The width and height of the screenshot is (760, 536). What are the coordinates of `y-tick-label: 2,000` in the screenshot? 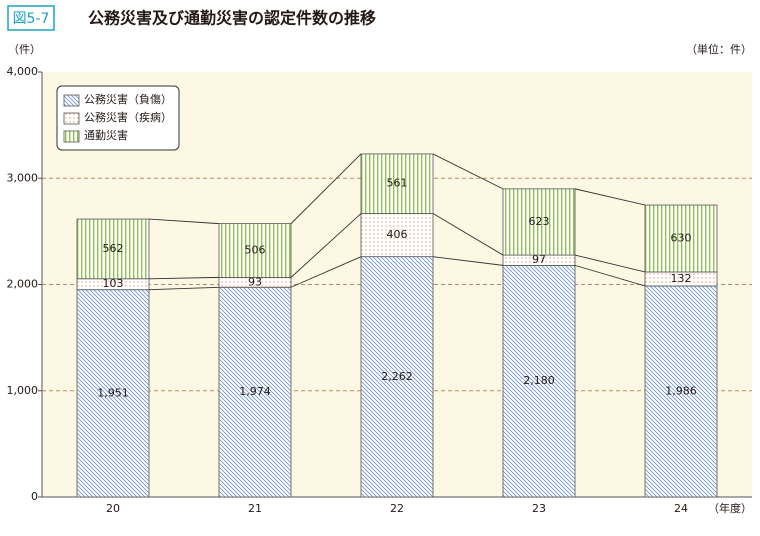 It's located at (23, 284).